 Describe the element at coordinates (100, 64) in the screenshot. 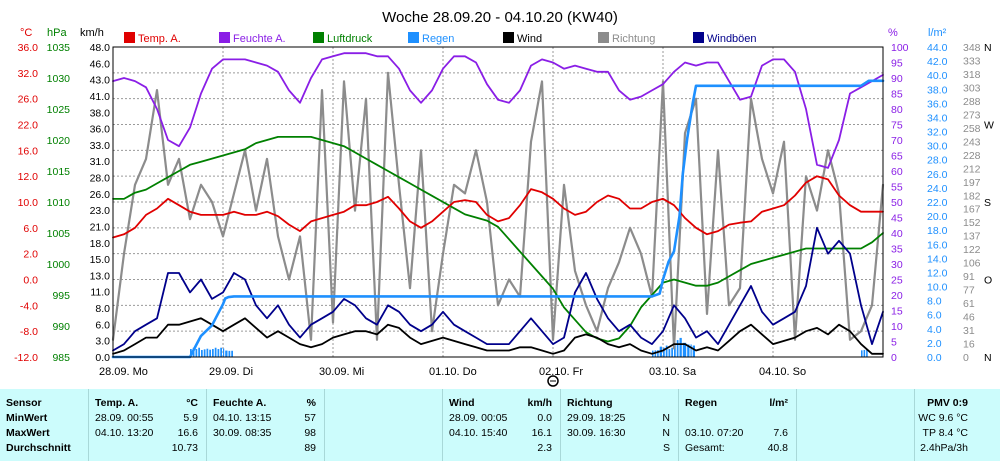

I see `wind-tick-label: 46.0` at that location.